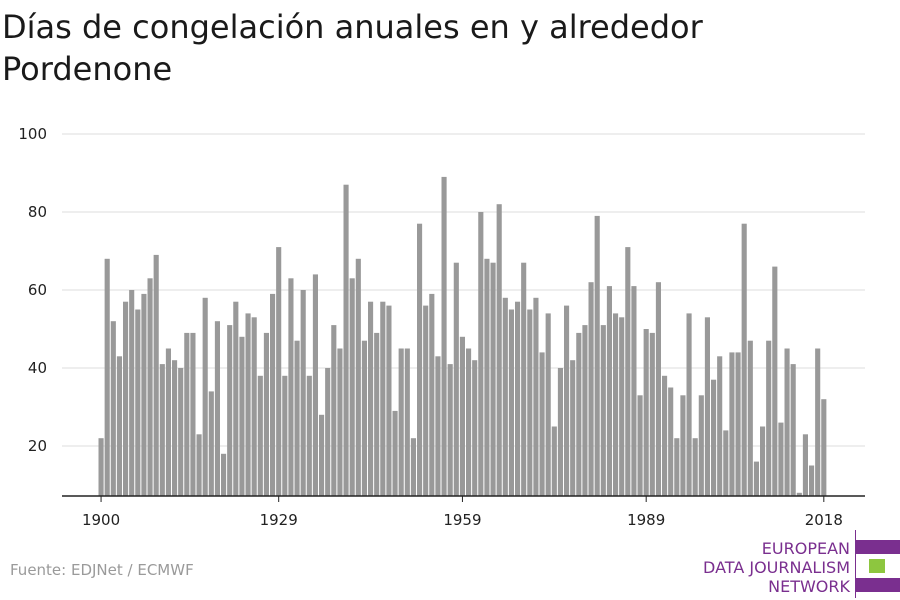 This screenshot has height=600, width=900. Describe the element at coordinates (622, 406) in the screenshot. I see `bar-1985` at that location.